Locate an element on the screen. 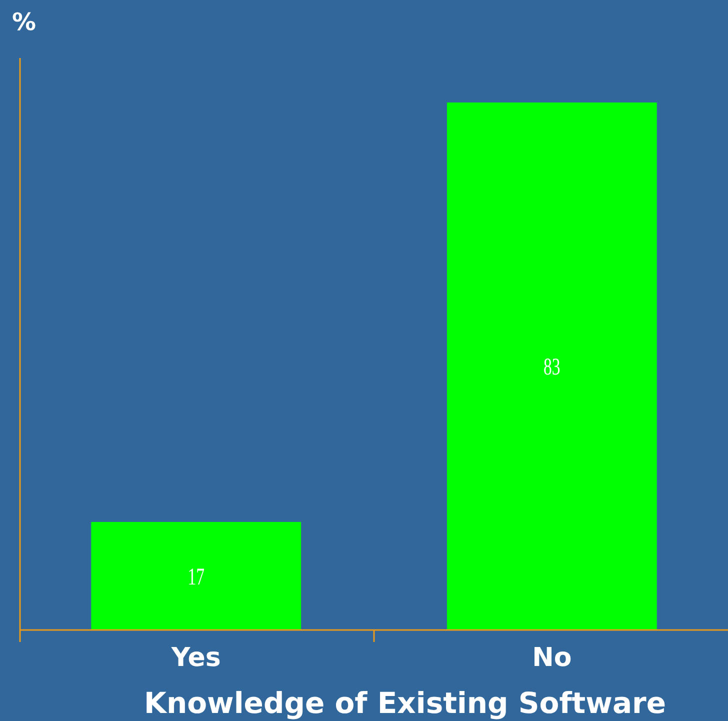  x-tick-label: No is located at coordinates (552, 658).